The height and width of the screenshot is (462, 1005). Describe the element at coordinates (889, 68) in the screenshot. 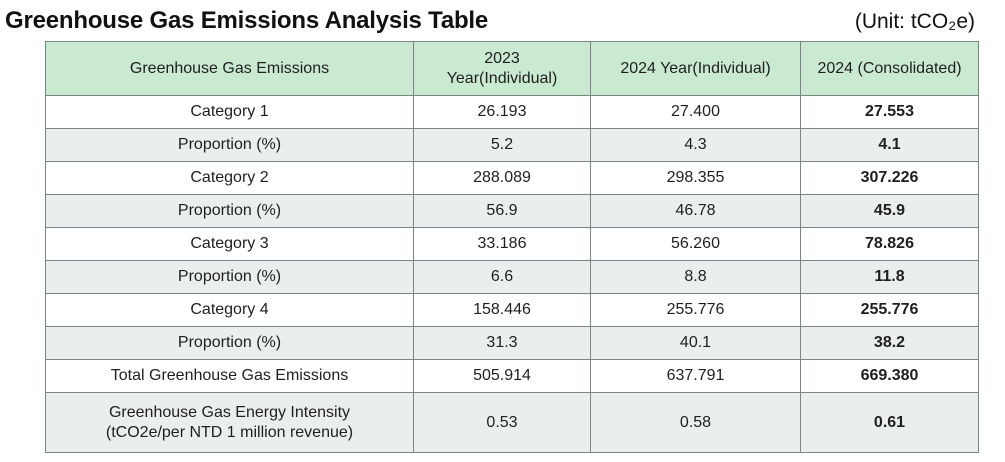

I see `column-header-2024-consolidated: 2024 (Consolidated)` at that location.